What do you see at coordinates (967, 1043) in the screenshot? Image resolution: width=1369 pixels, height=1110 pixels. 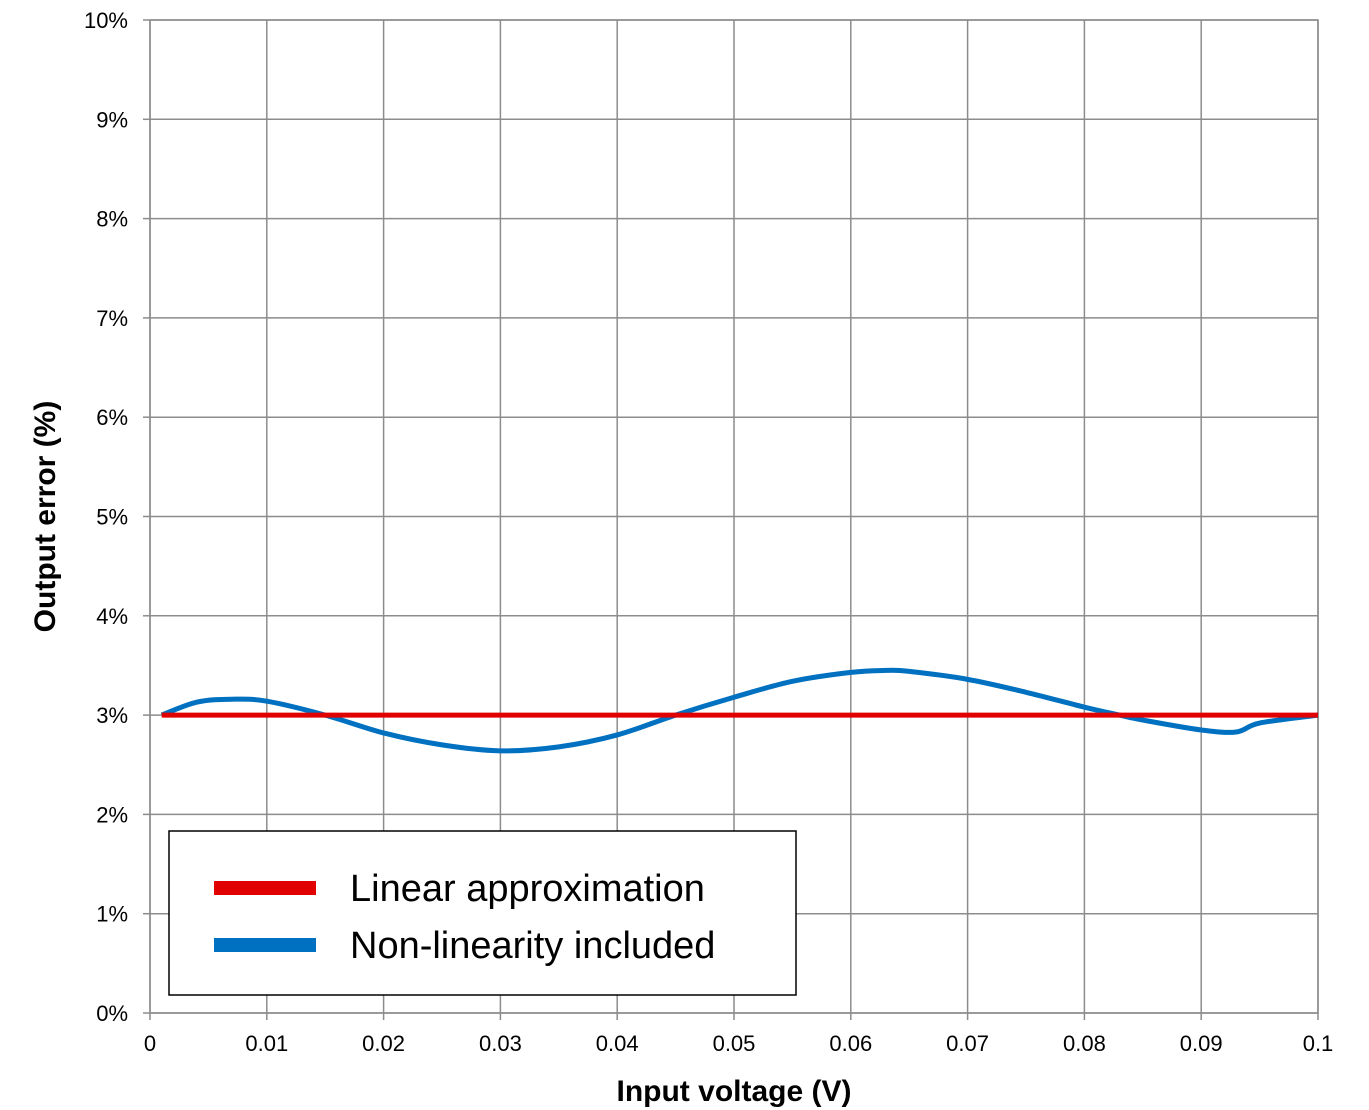 I see `x-tick-label: 0.07` at bounding box center [967, 1043].